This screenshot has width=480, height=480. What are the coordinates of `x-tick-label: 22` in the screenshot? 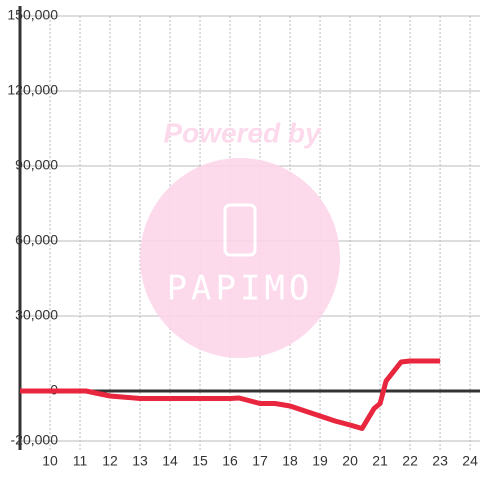 It's located at (410, 461).